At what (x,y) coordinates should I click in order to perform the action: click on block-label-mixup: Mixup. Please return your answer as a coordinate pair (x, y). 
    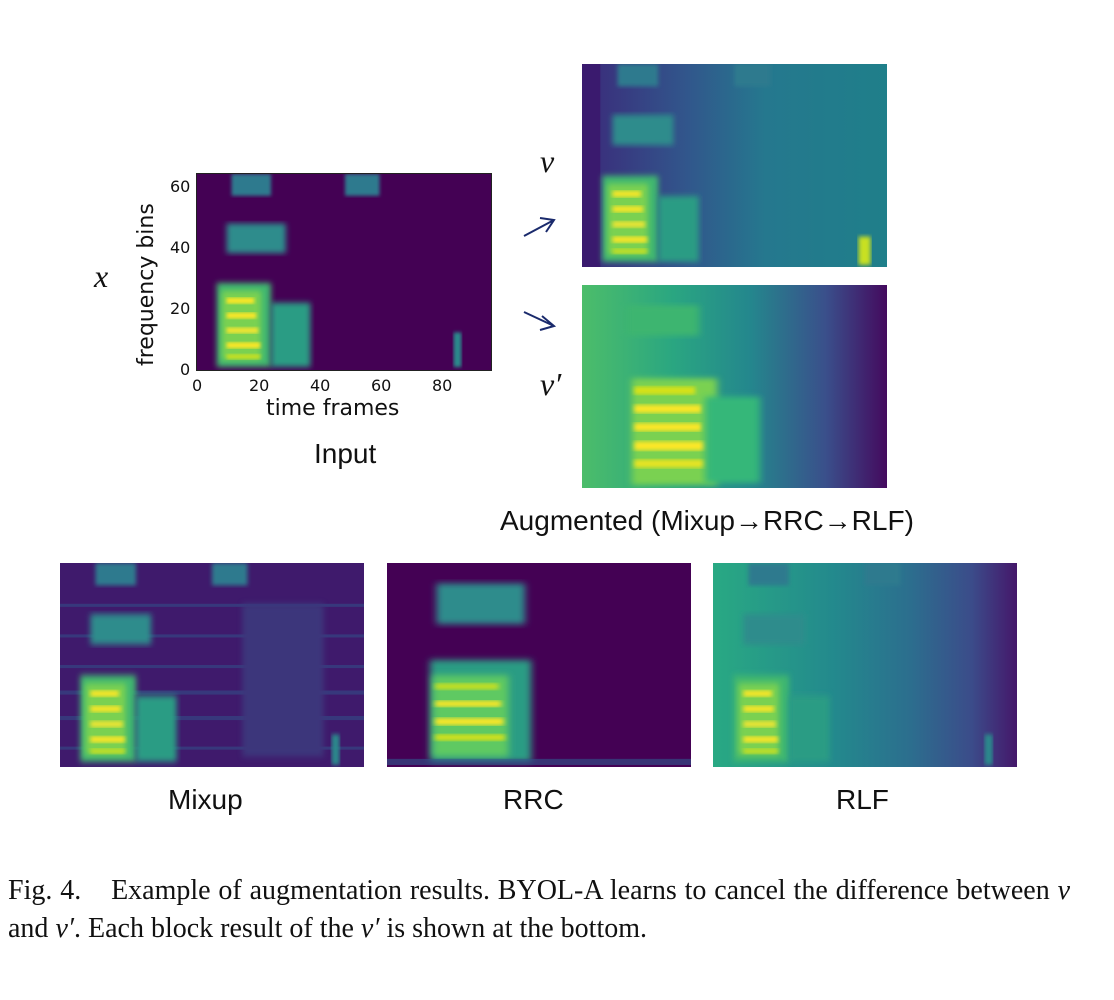
    Looking at the image, I should click on (205, 799).